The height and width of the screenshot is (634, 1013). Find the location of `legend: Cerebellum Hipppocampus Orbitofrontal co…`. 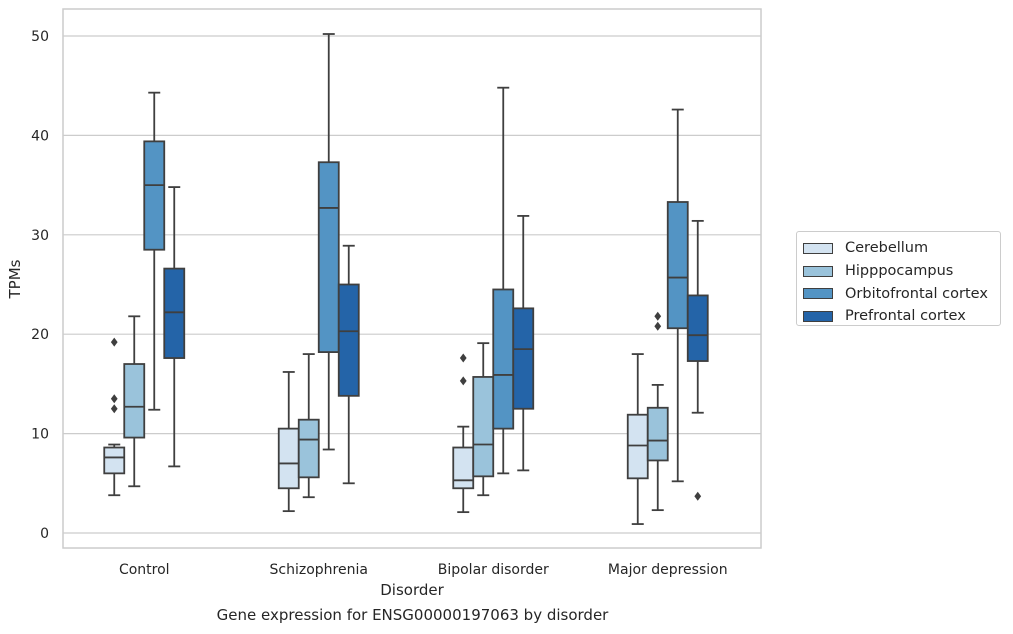

legend: Cerebellum Hipppocampus Orbitofrontal co… is located at coordinates (898, 278).